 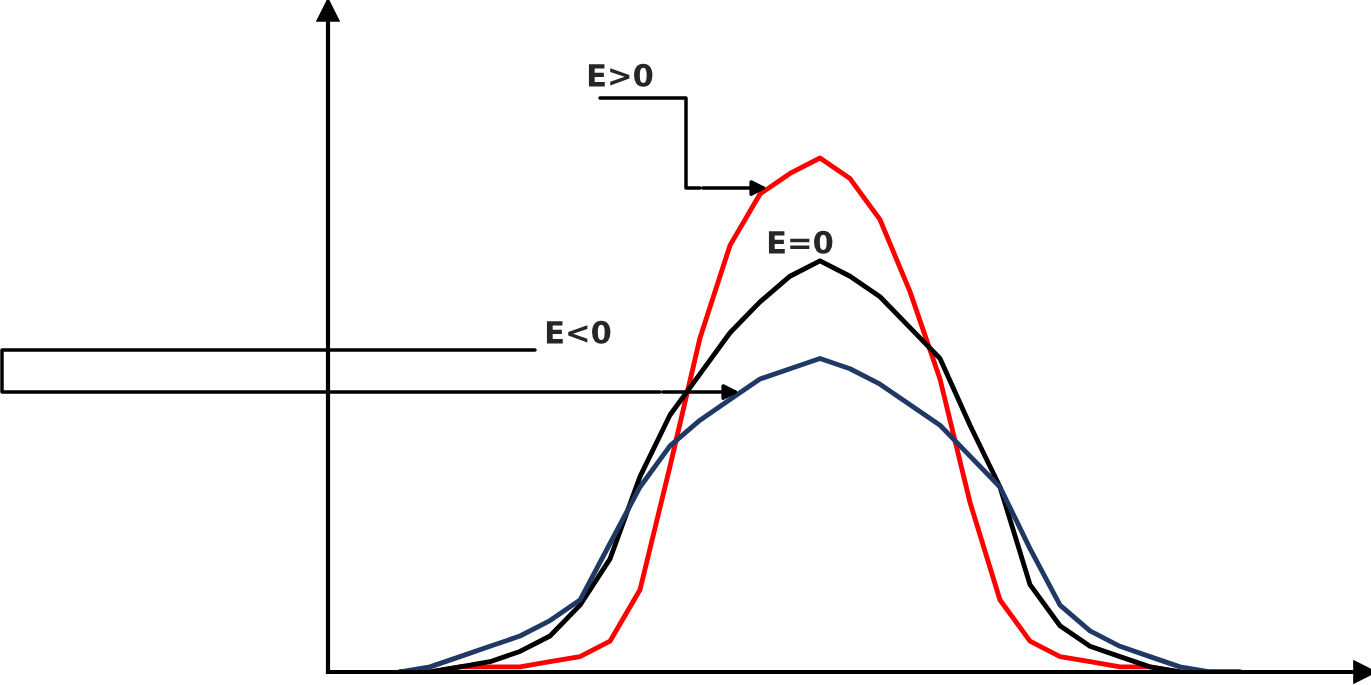 I want to click on annotation: E=0, so click(x=800, y=242).